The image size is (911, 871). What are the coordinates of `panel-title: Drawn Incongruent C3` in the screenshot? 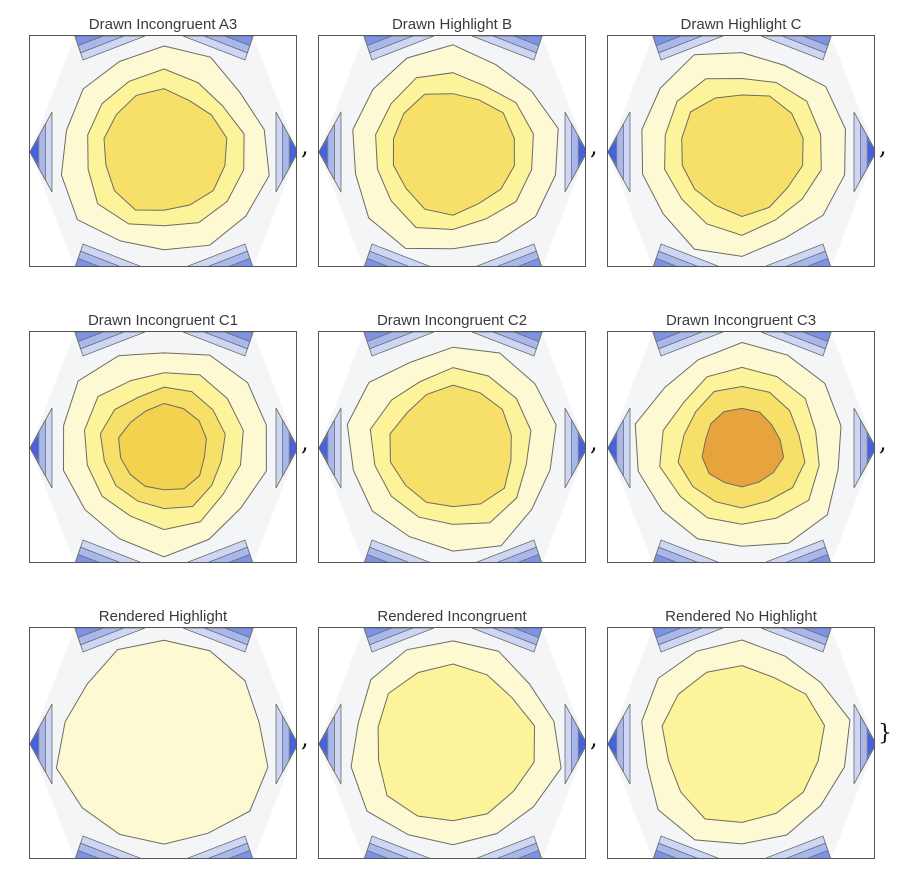 It's located at (741, 320).